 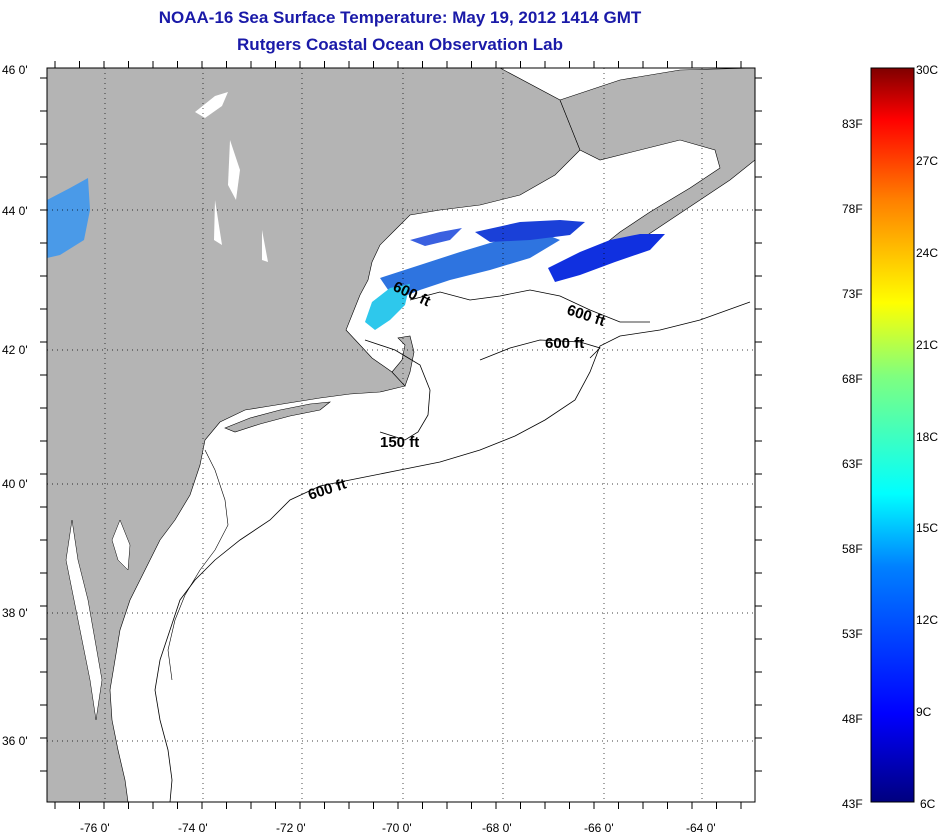 What do you see at coordinates (530, 231) in the screenshot?
I see `sst-patch-gulf-maine-north` at bounding box center [530, 231].